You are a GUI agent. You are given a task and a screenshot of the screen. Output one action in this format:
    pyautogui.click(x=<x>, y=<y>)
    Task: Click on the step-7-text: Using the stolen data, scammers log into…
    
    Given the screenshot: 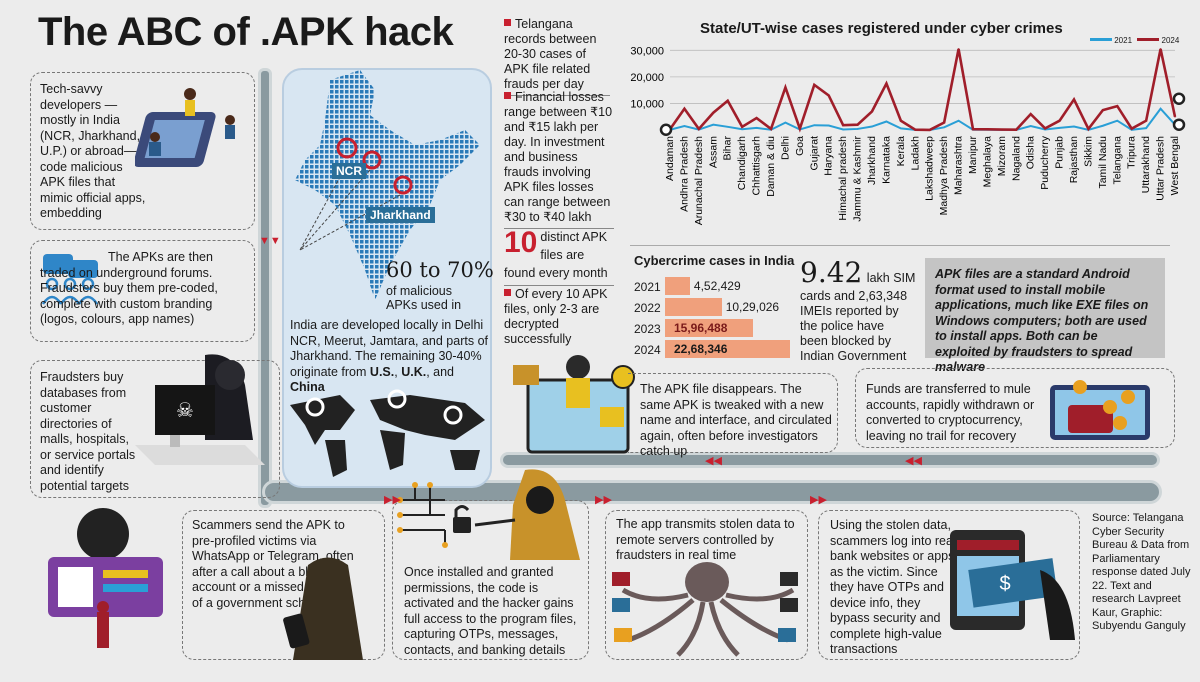 What is the action you would take?
    pyautogui.click(x=893, y=587)
    